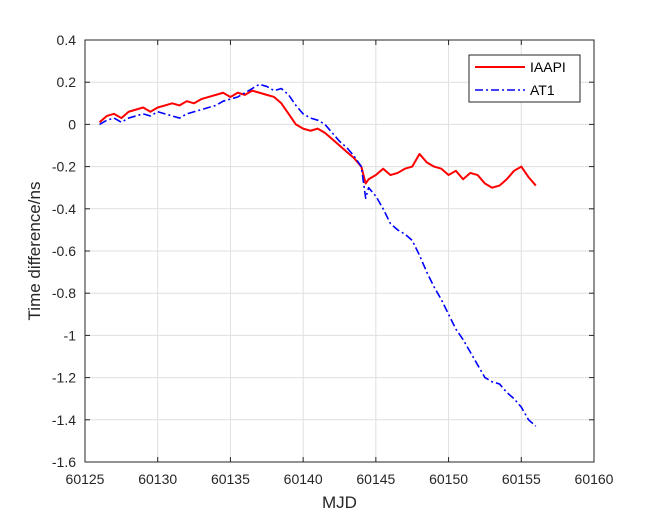  Describe the element at coordinates (64, 378) in the screenshot. I see `y-tick-label: -1.2` at that location.